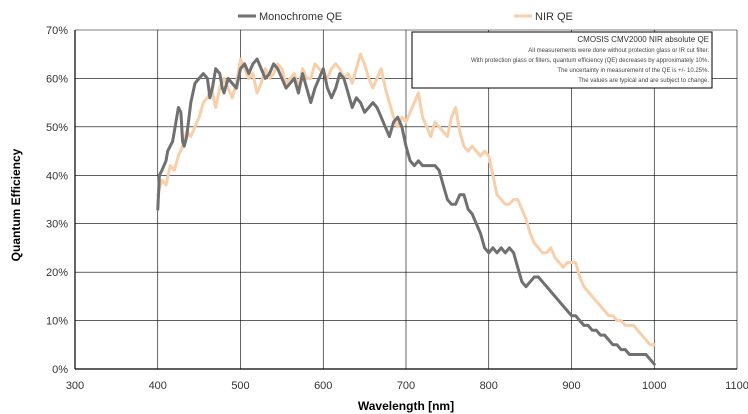 The image size is (748, 414). Describe the element at coordinates (57, 273) in the screenshot. I see `y-tick-label: 20%` at that location.